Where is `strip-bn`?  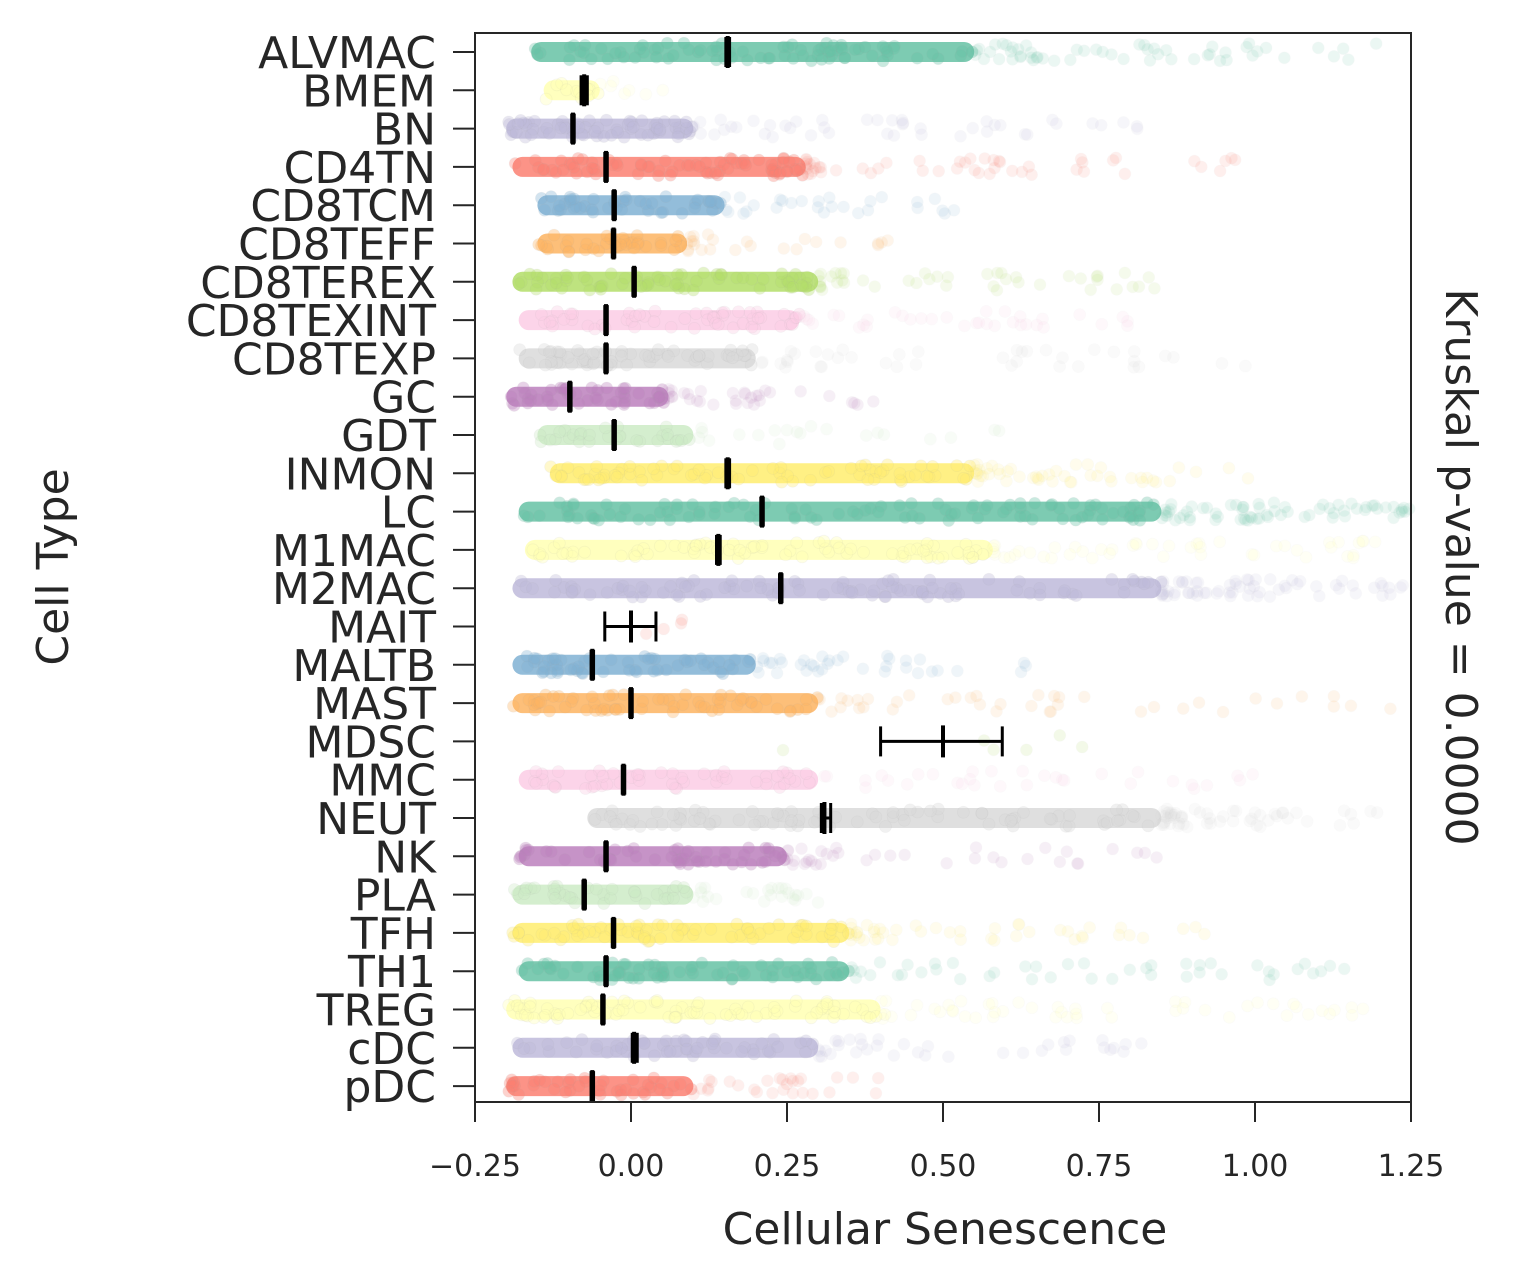
strip-bn is located at coordinates (823, 128).